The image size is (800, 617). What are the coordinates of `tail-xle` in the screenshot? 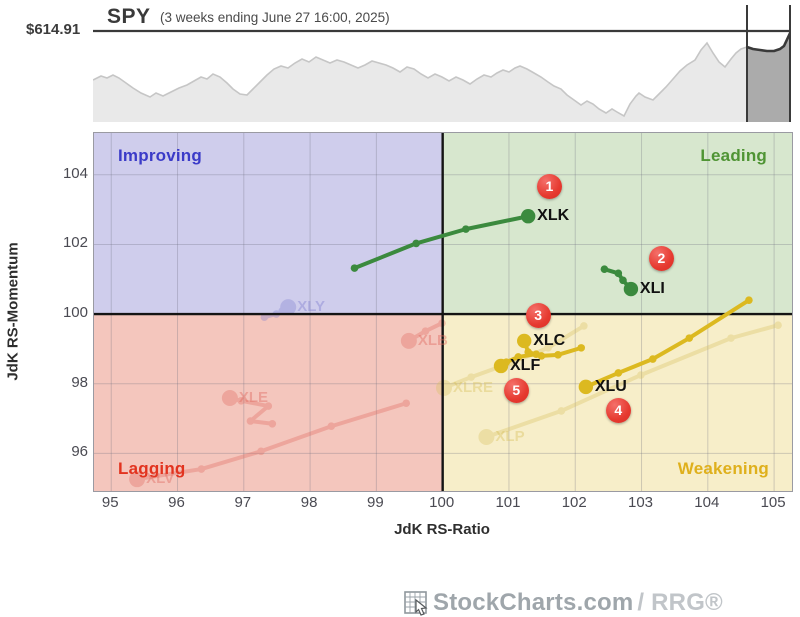 It's located at (249, 409).